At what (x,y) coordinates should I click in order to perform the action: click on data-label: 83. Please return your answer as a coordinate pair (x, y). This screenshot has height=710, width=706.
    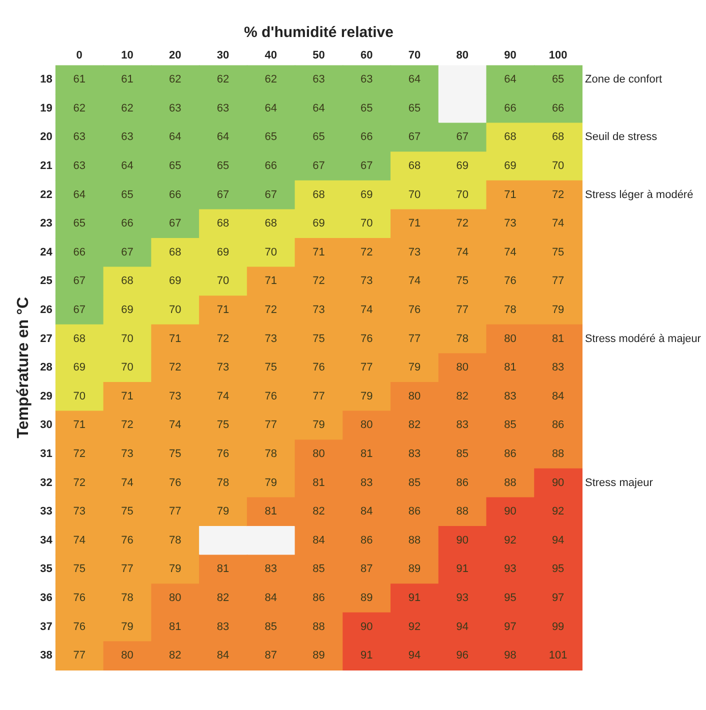
    Looking at the image, I should click on (270, 569).